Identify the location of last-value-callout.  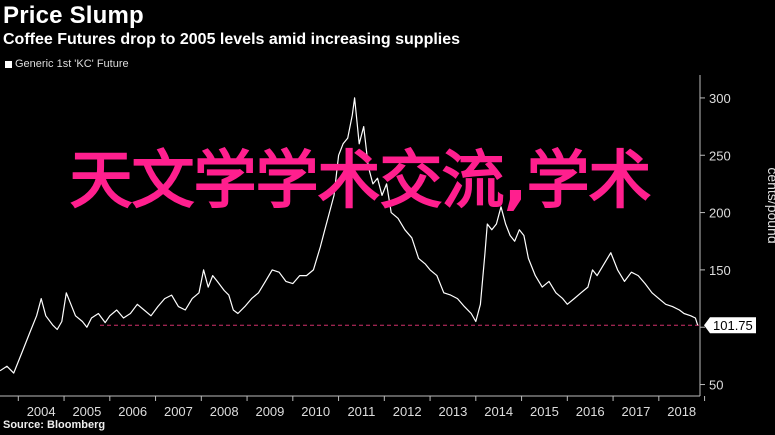
(730, 325).